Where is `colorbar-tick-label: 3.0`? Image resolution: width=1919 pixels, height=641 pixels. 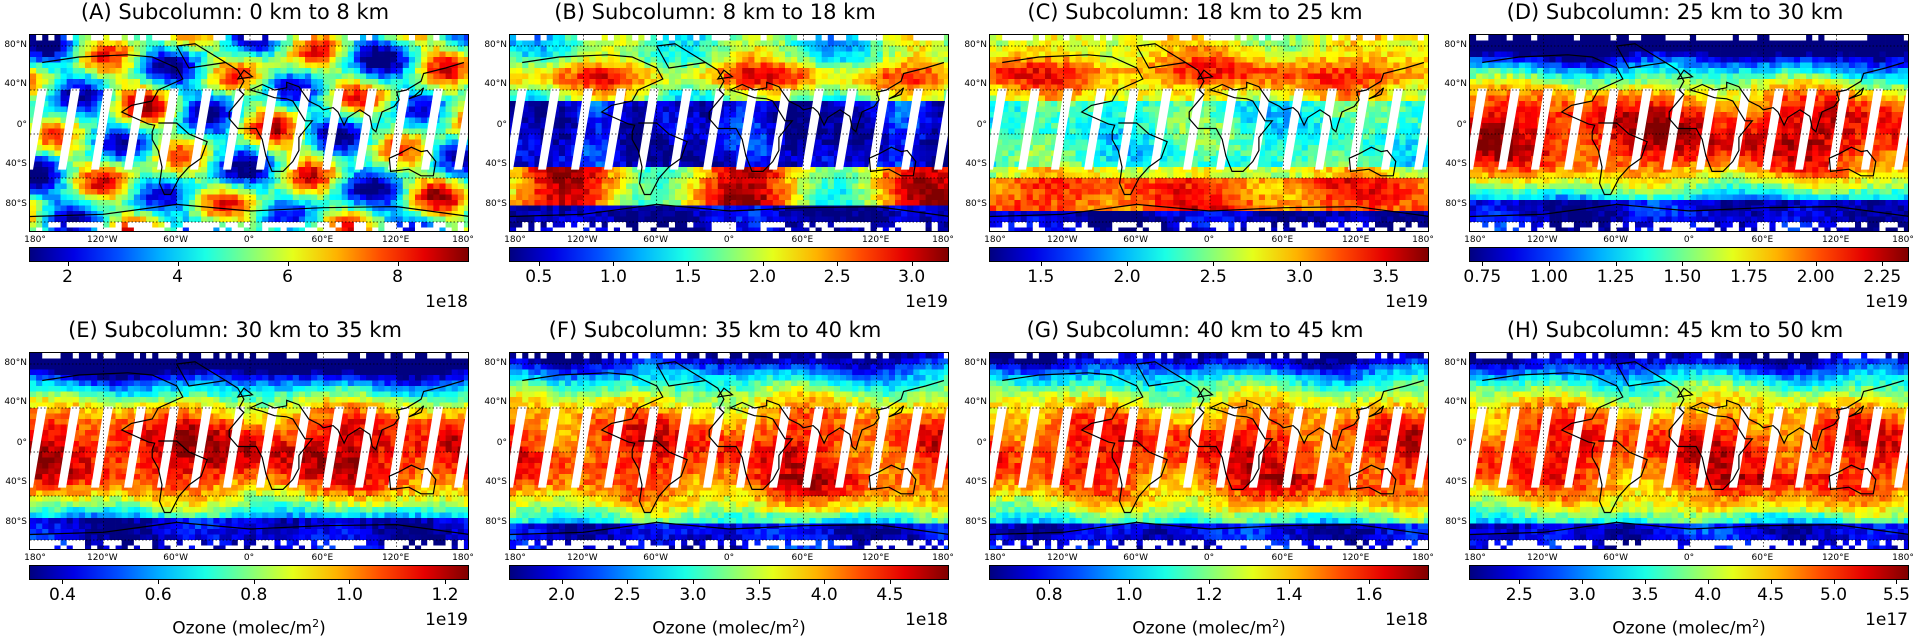
colorbar-tick-label: 3.0 is located at coordinates (692, 595).